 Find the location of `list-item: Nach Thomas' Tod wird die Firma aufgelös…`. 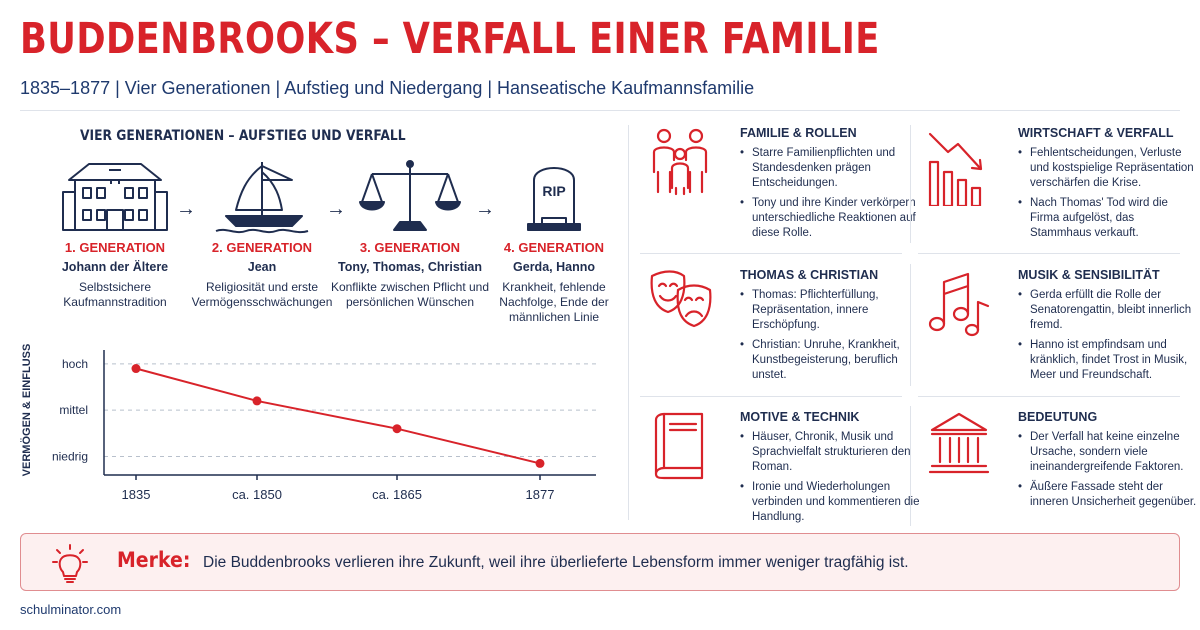

list-item: Nach Thomas' Tod wird die Firma aufgelös… is located at coordinates (1108, 218).